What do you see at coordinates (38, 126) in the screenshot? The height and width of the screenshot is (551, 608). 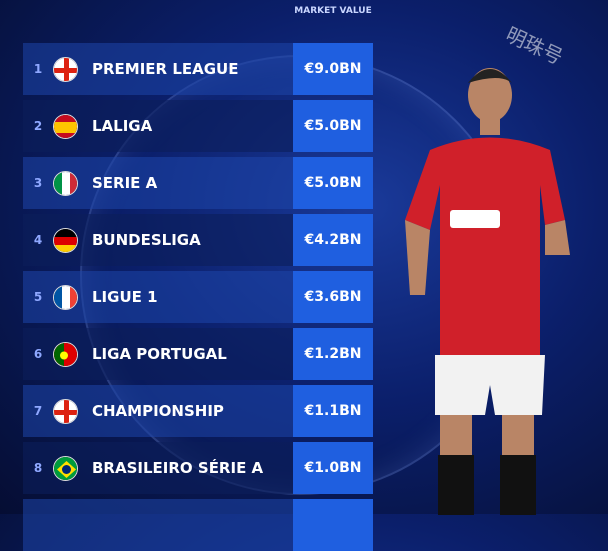 I see `rank: 2` at bounding box center [38, 126].